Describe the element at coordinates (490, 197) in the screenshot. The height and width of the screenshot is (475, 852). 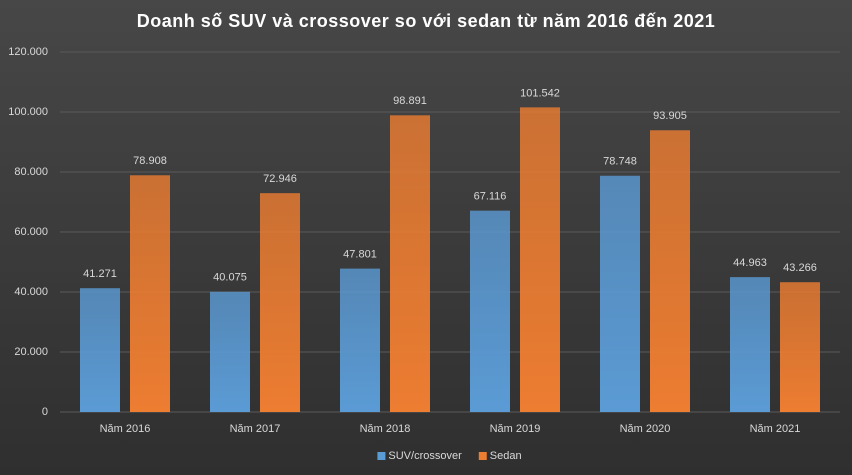
I see `value-label: 67.116` at that location.